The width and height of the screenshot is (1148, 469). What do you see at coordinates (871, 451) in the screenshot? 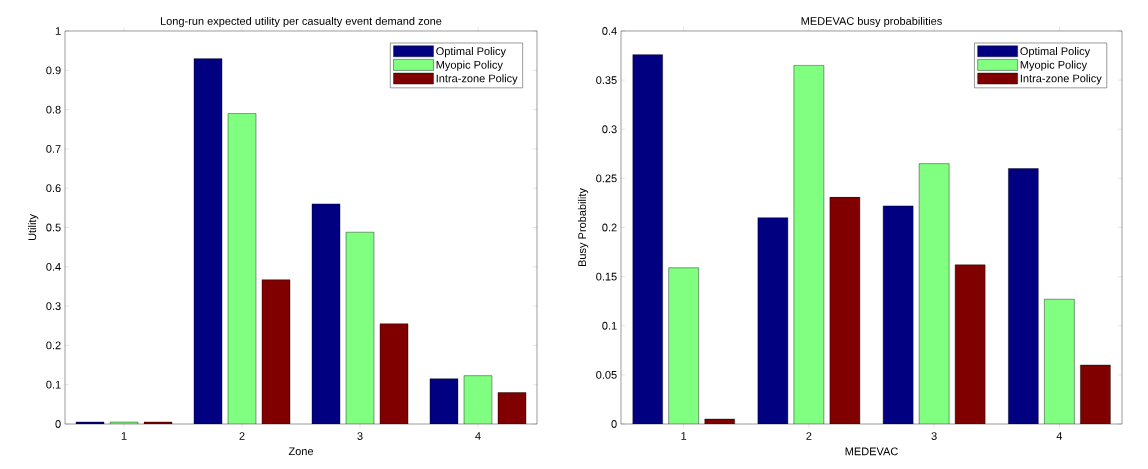
I see `x-axis-title: MEDEVAC` at bounding box center [871, 451].